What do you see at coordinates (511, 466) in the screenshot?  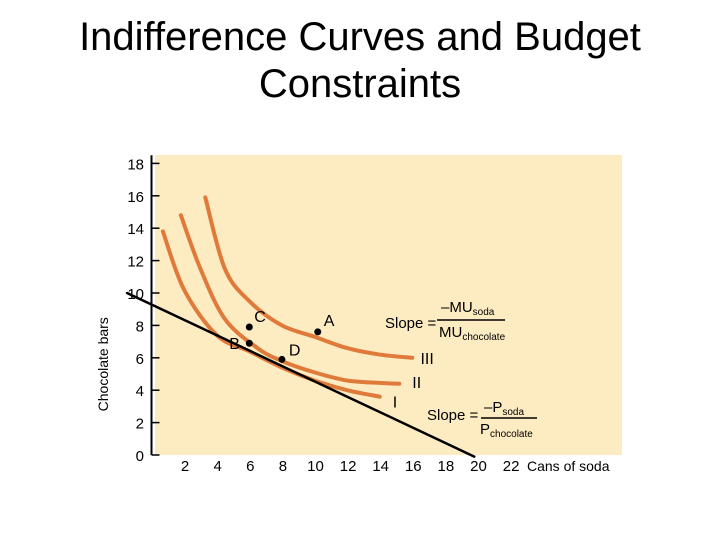 I see `x-tick-label: 22` at bounding box center [511, 466].